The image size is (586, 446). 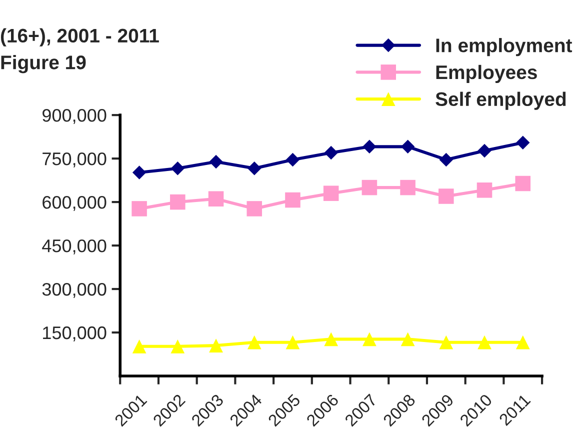 What do you see at coordinates (74, 203) in the screenshot?
I see `y-tick-label: 600,000` at bounding box center [74, 203].